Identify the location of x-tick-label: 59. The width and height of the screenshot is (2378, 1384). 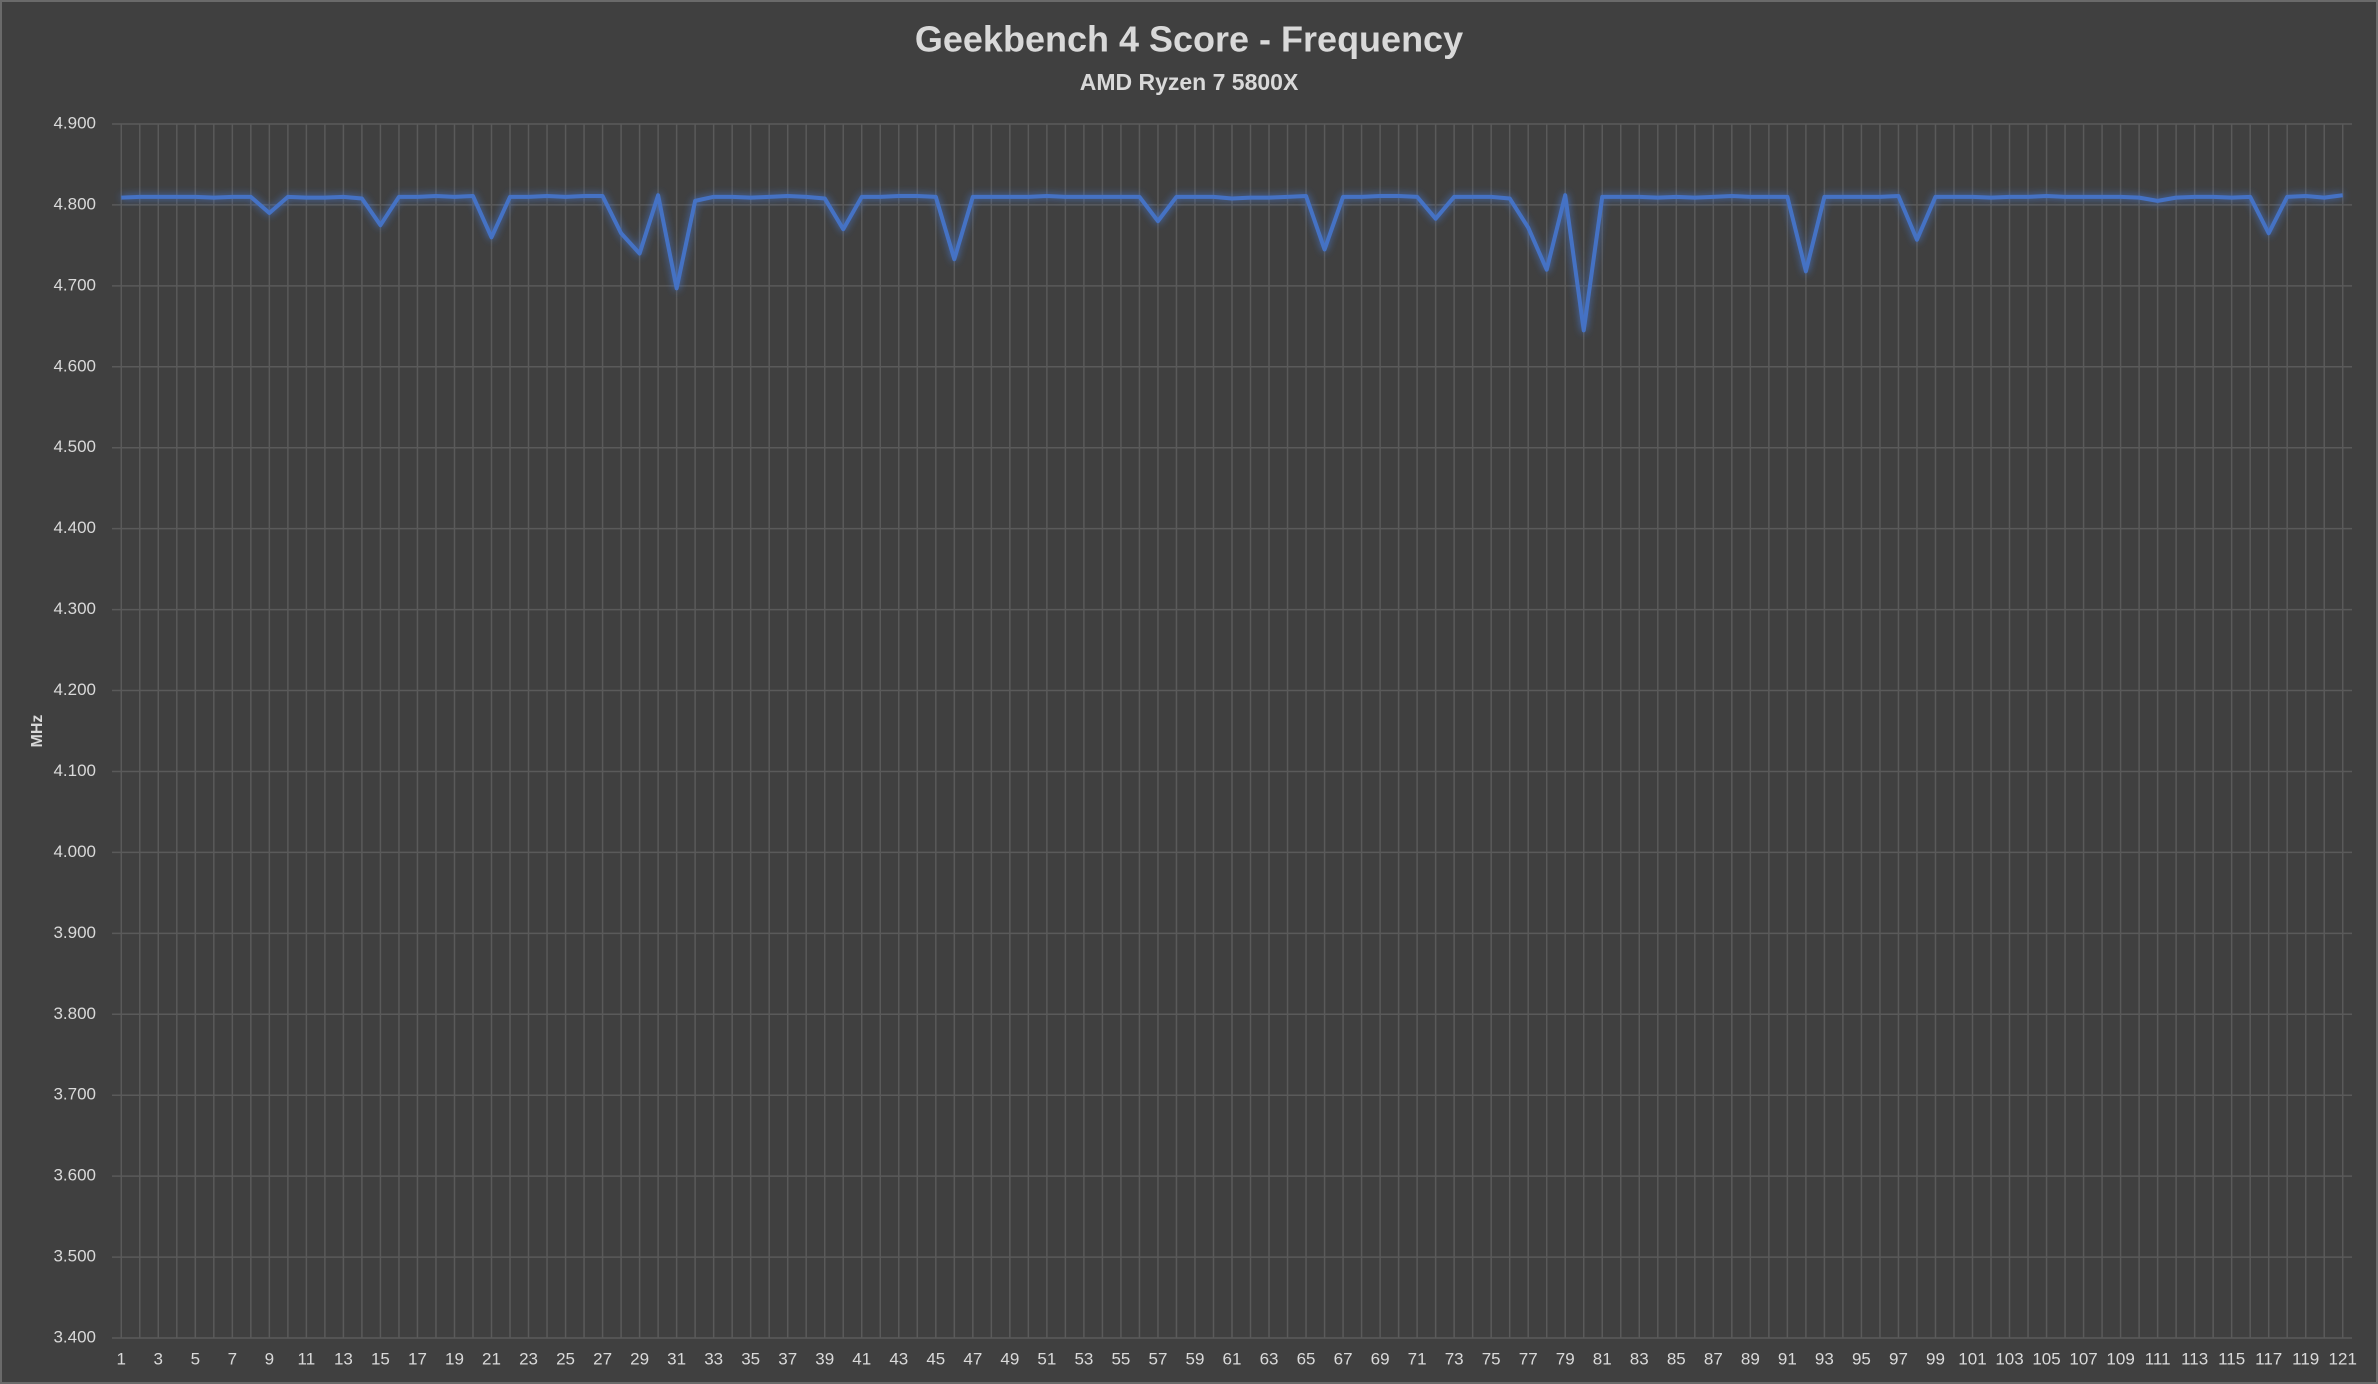
(1195, 1358).